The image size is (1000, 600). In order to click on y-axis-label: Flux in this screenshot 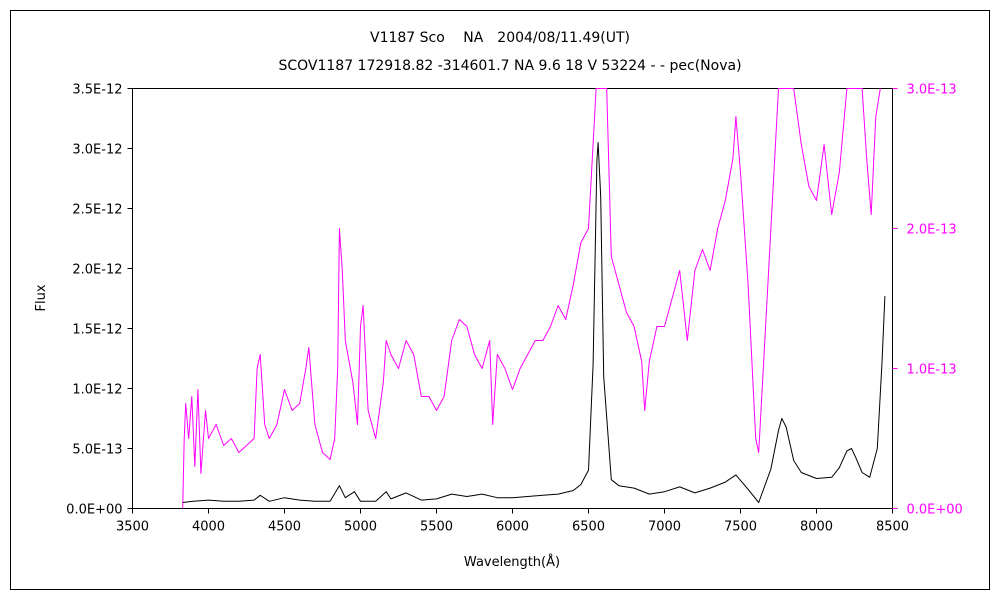, I will do `click(41, 297)`.